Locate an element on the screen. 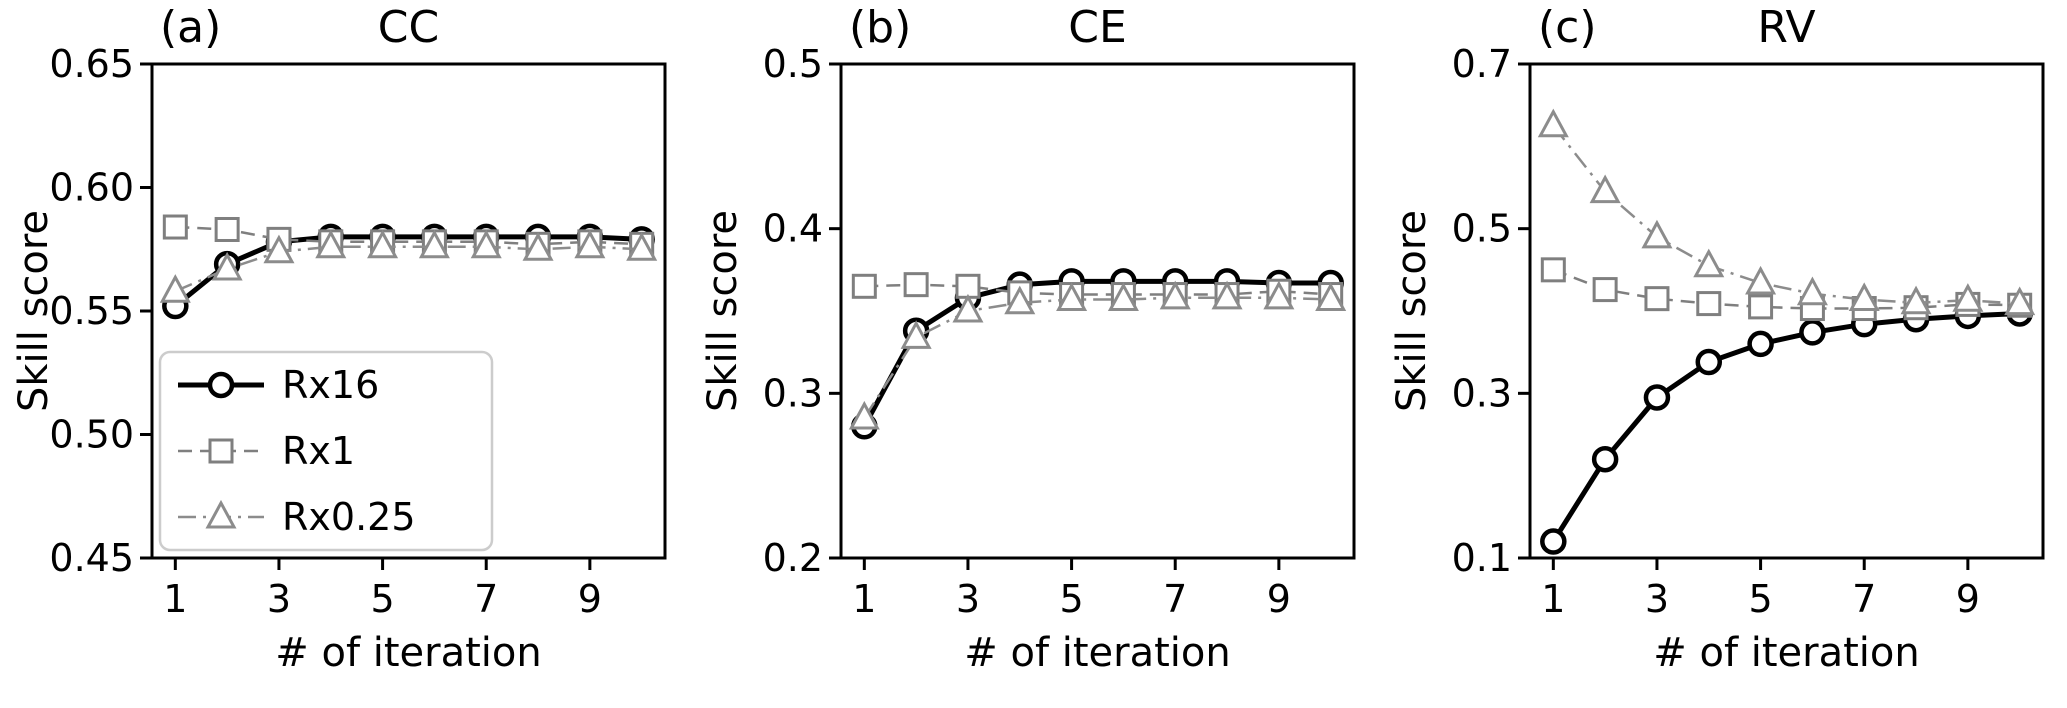  y-tick-label: 0.50 is located at coordinates (91, 435).